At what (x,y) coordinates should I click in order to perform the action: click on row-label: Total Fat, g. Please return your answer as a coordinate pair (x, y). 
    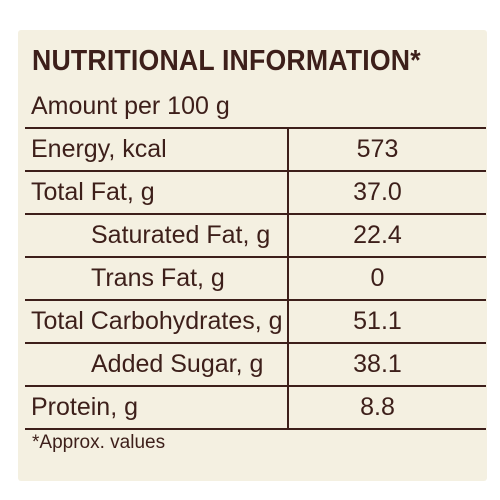
    Looking at the image, I should click on (156, 192).